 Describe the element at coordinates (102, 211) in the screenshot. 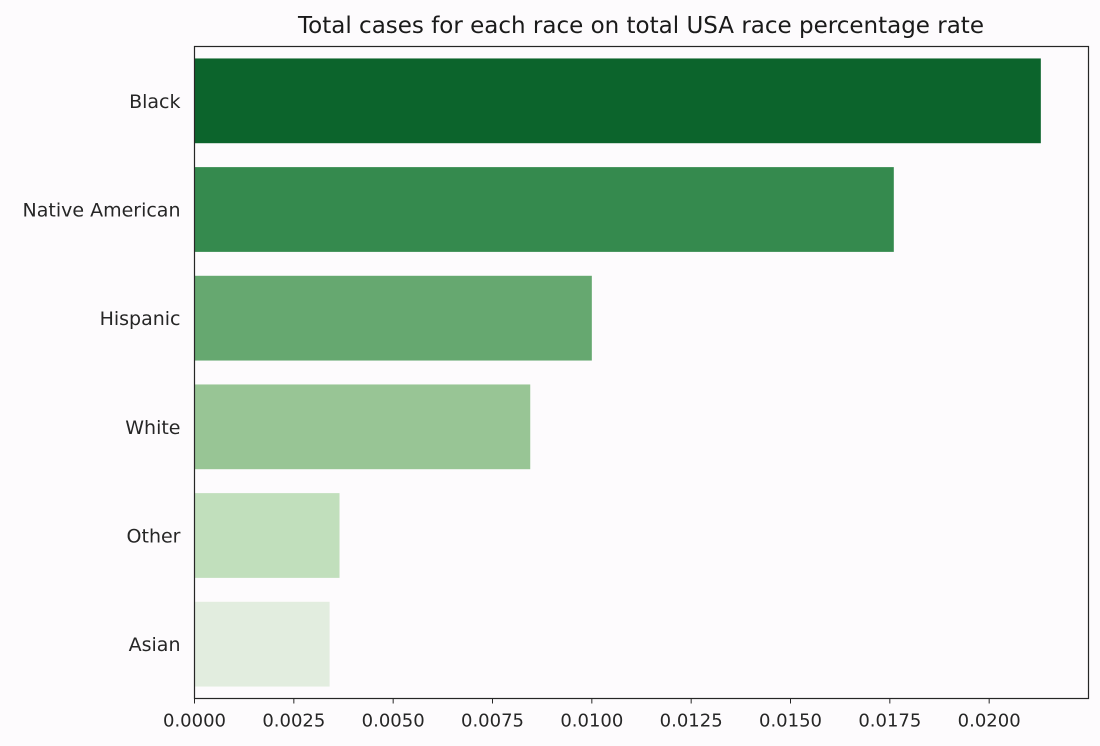

I see `category-label: Native American` at that location.